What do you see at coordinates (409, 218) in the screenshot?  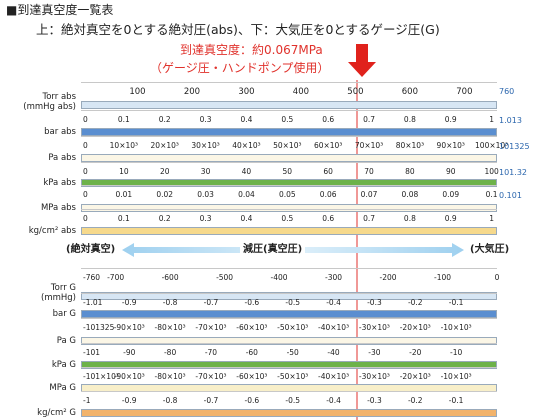 I see `tick-label: 0.8` at bounding box center [409, 218].